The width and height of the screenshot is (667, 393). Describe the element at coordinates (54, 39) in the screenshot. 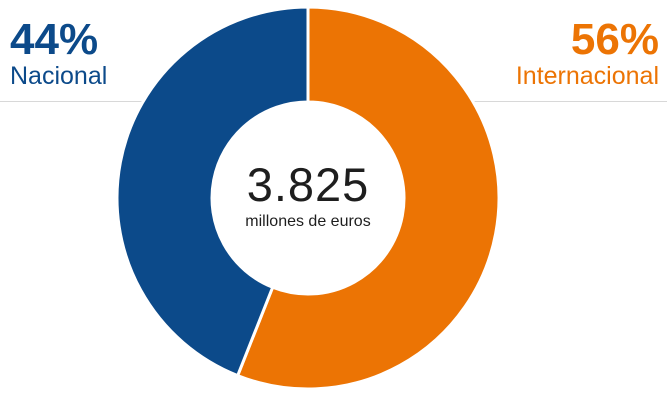

I see `legend-nacional-percent: 44%` at that location.